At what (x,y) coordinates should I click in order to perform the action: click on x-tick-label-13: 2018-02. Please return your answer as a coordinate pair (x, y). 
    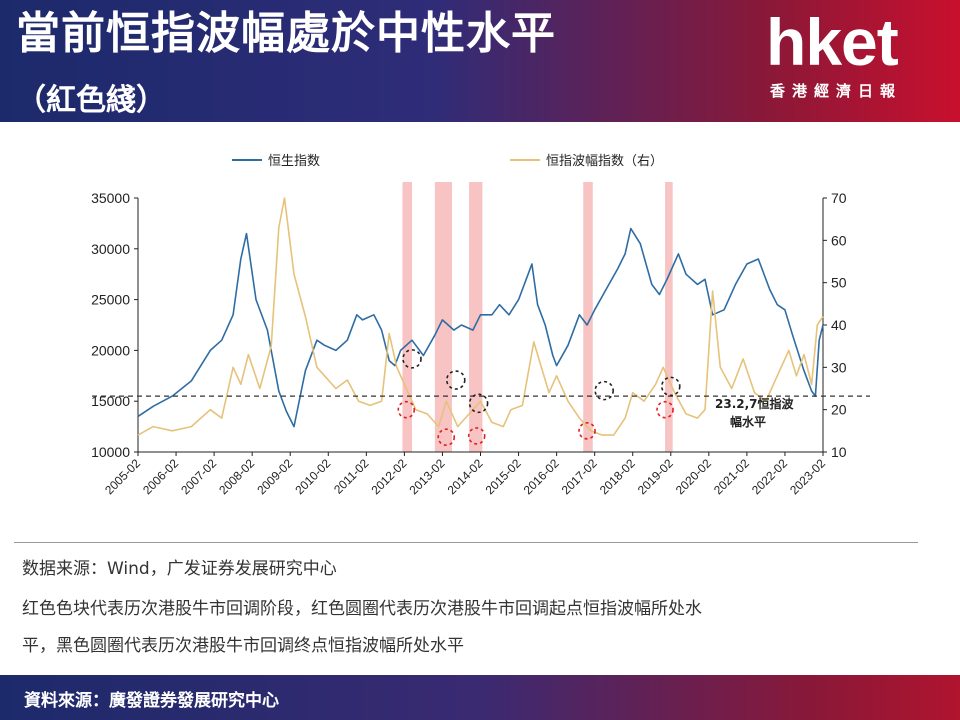
    Looking at the image, I should click on (617, 476).